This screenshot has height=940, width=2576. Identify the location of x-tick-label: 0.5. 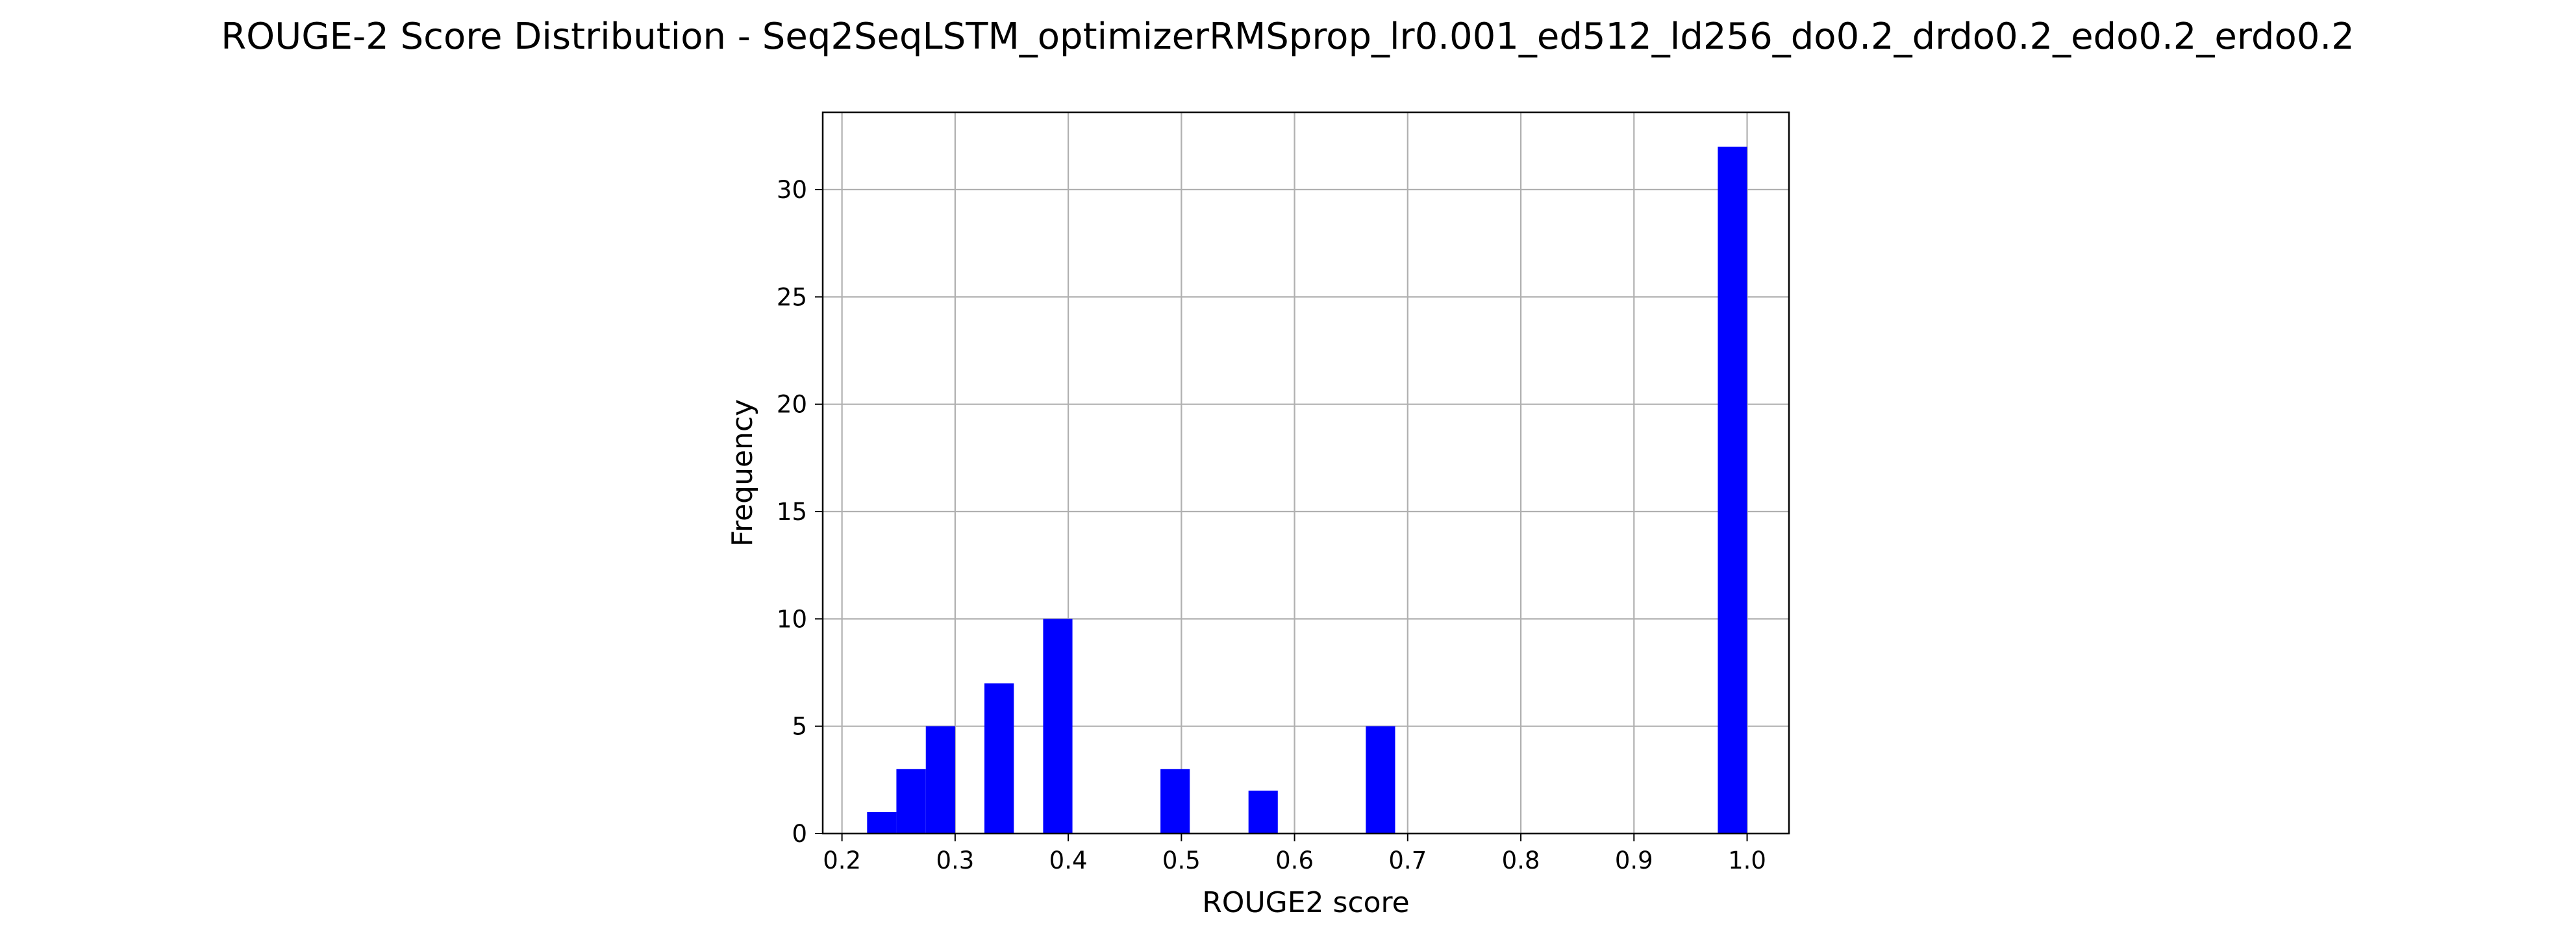
(1181, 860).